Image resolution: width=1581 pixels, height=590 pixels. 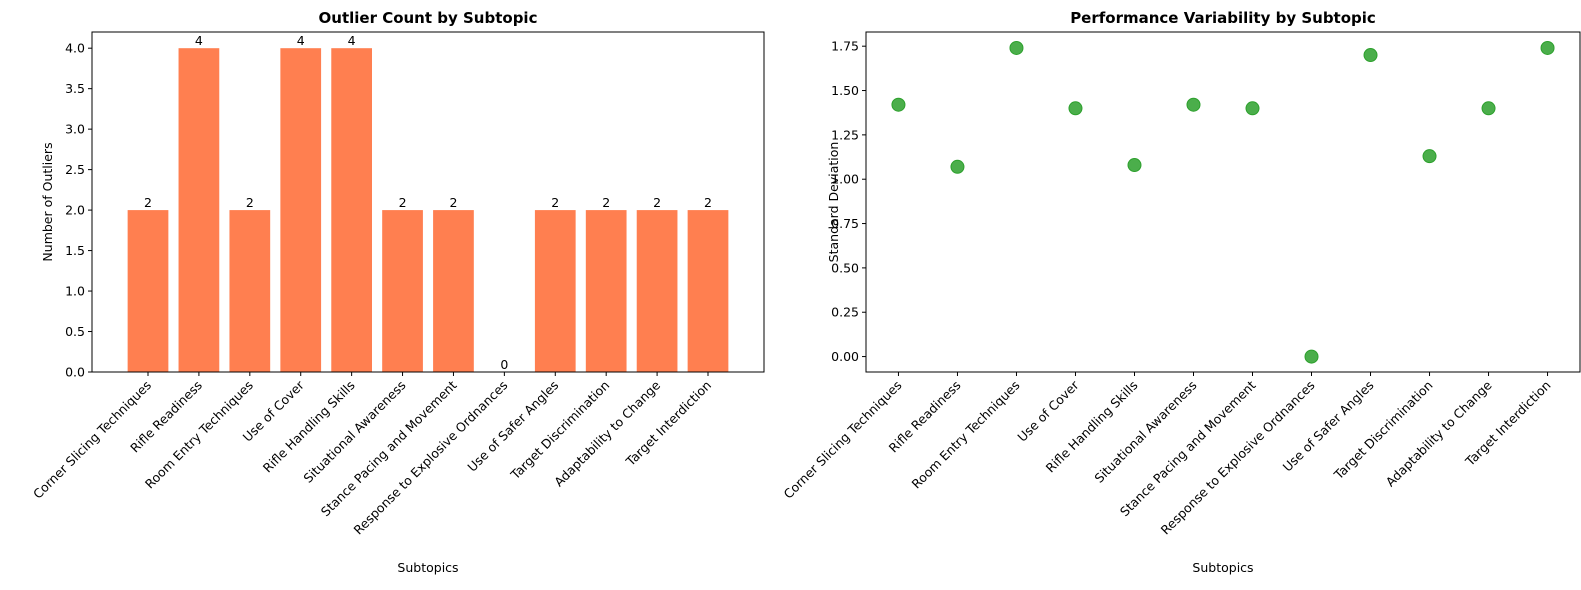 I want to click on y-tick-label: 0.75, so click(x=845, y=223).